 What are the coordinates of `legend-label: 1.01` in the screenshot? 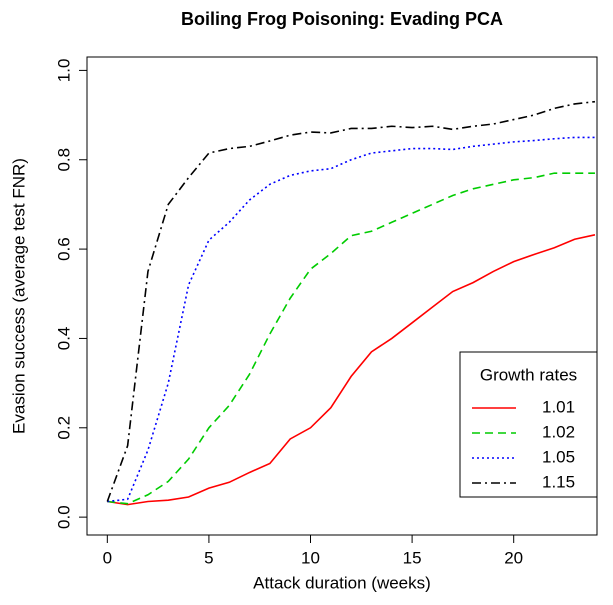 It's located at (558, 406).